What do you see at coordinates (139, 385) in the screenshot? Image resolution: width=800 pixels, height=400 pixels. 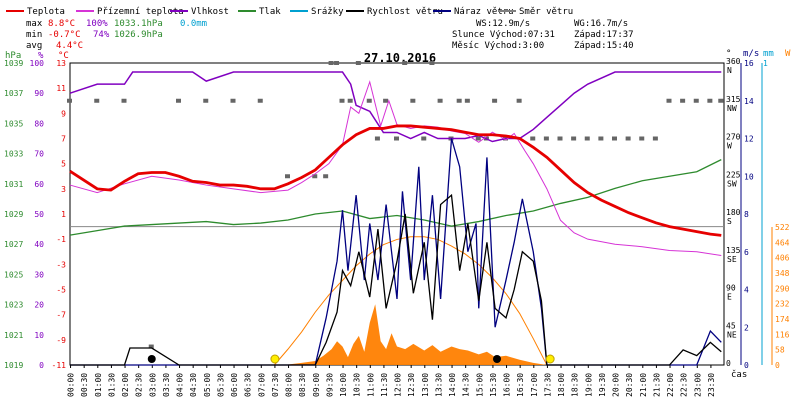 I see `x-tick-label: 02:30` at bounding box center [139, 385].